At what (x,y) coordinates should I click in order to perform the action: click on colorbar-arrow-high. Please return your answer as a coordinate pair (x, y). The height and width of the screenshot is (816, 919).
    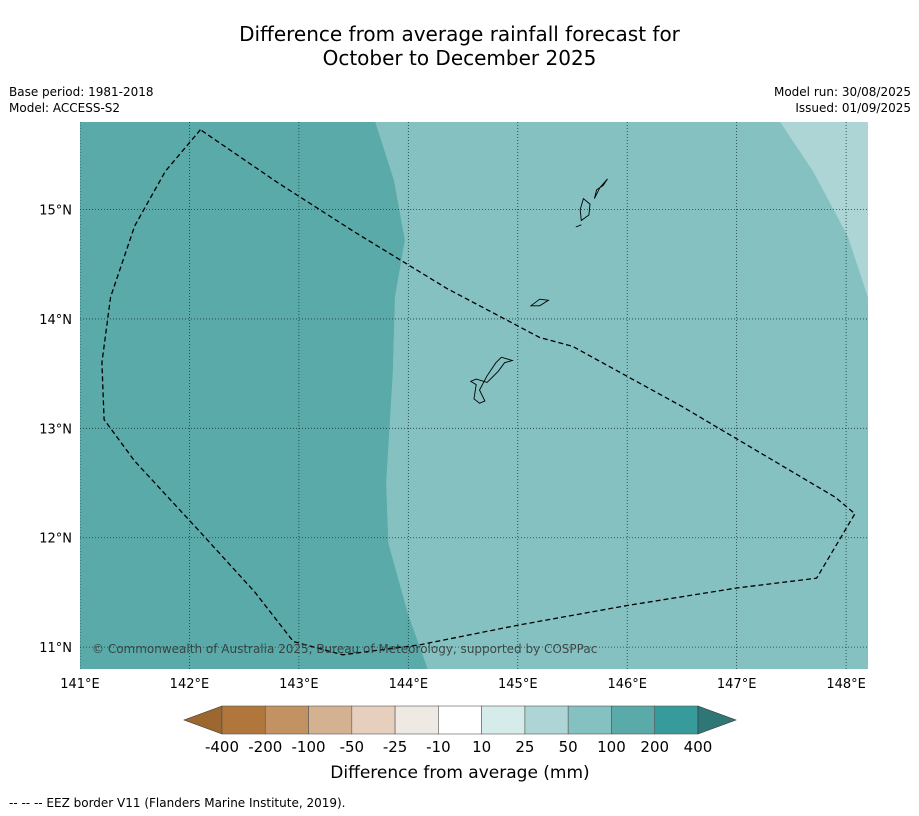
    Looking at the image, I should click on (717, 720).